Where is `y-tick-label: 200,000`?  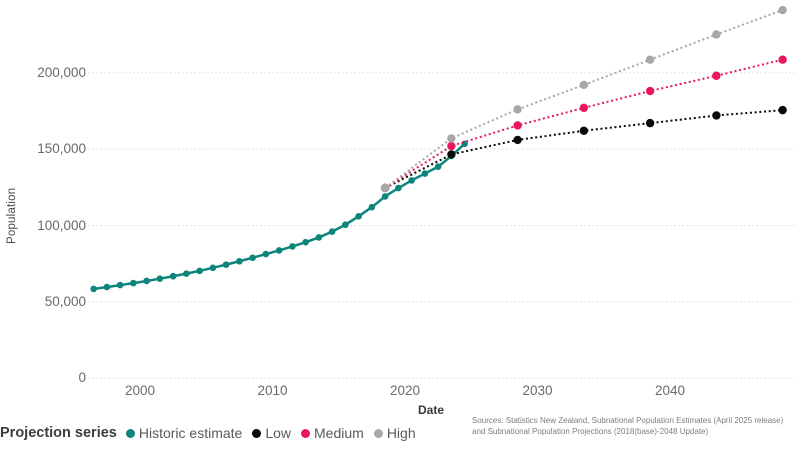 y-tick-label: 200,000 is located at coordinates (61, 72).